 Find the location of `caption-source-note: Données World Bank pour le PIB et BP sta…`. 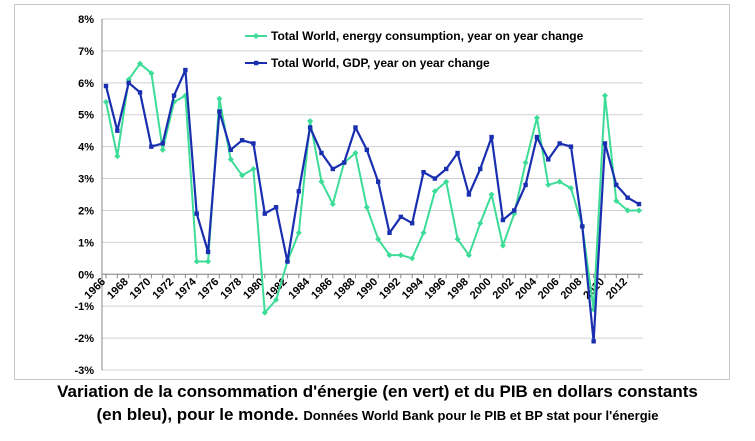

caption-source-note: Données World Bank pour le PIB et BP sta… is located at coordinates (481, 415).